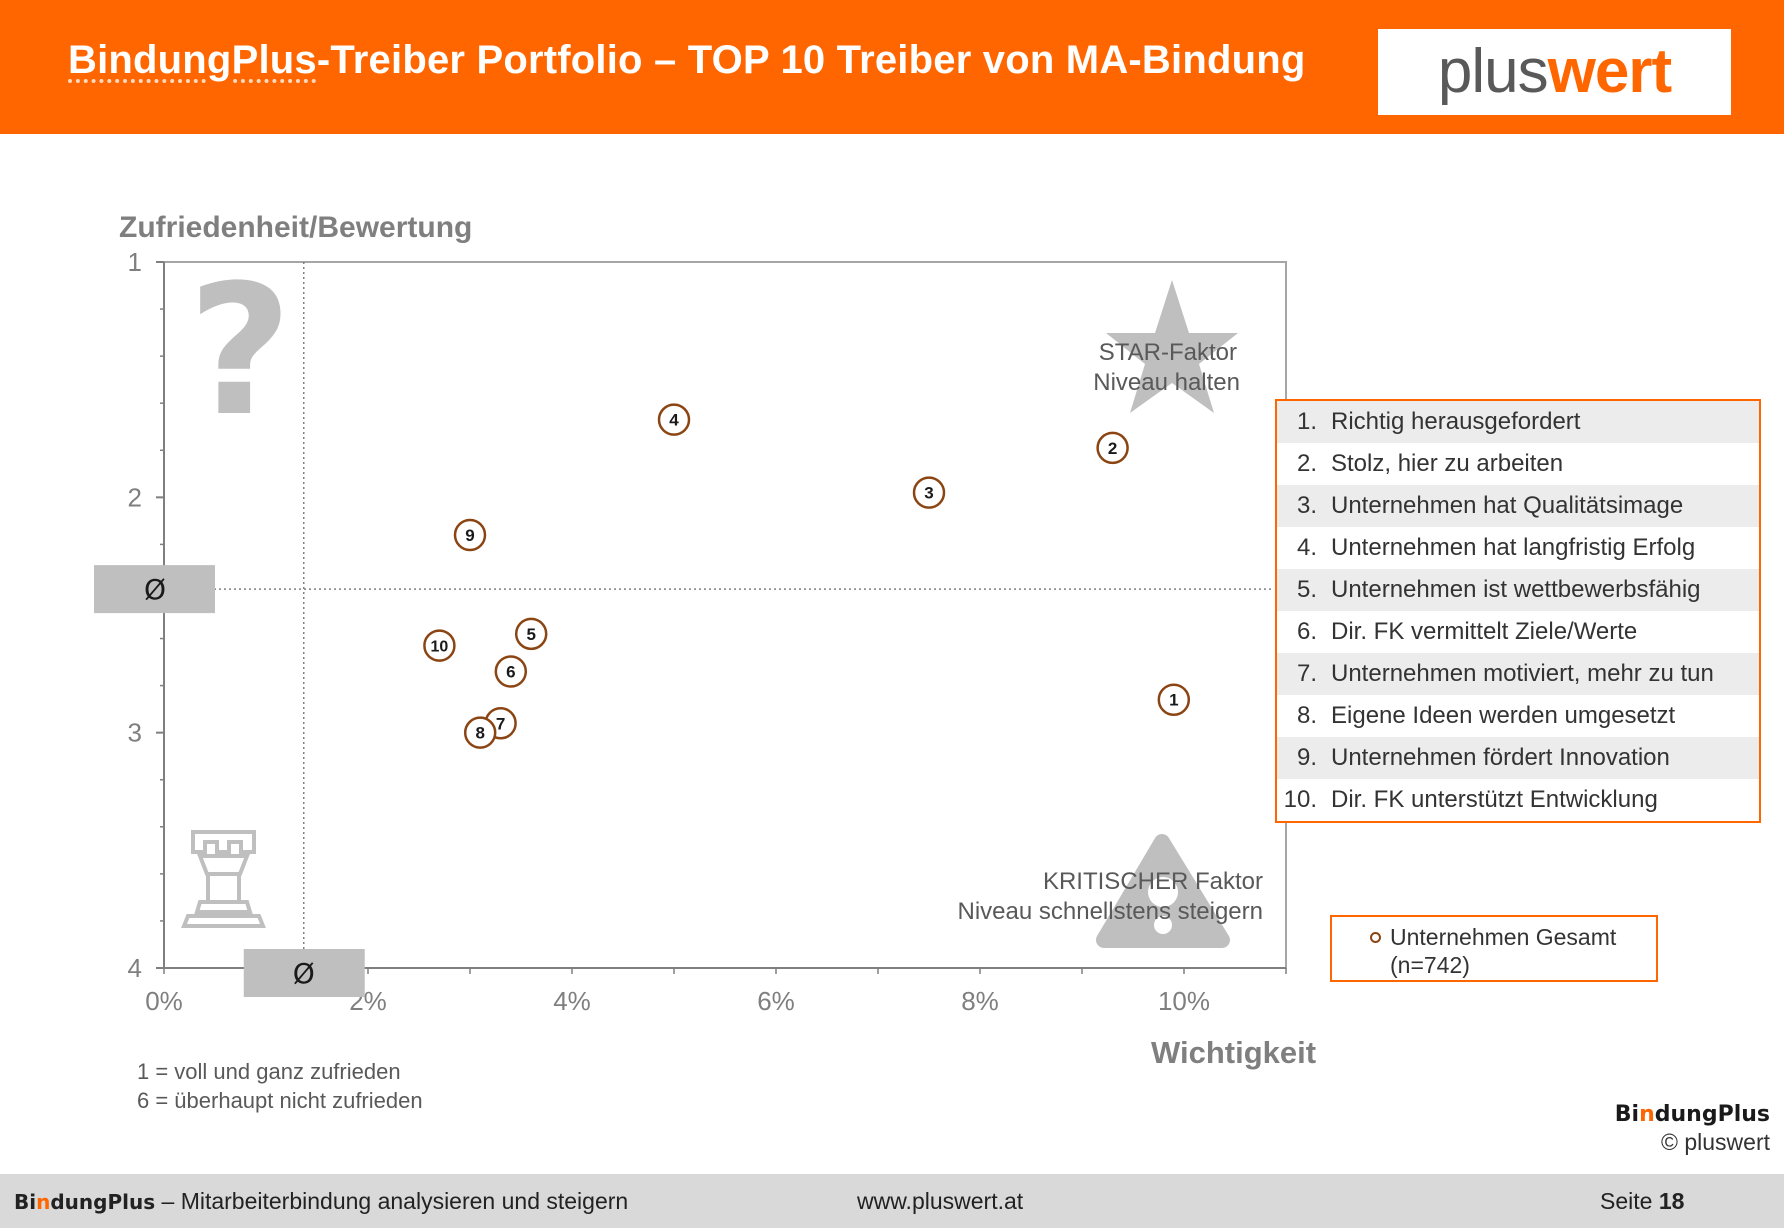  What do you see at coordinates (1518, 506) in the screenshot?
I see `legend-item: 3. Unternehmen hat Qualitätsimage` at bounding box center [1518, 506].